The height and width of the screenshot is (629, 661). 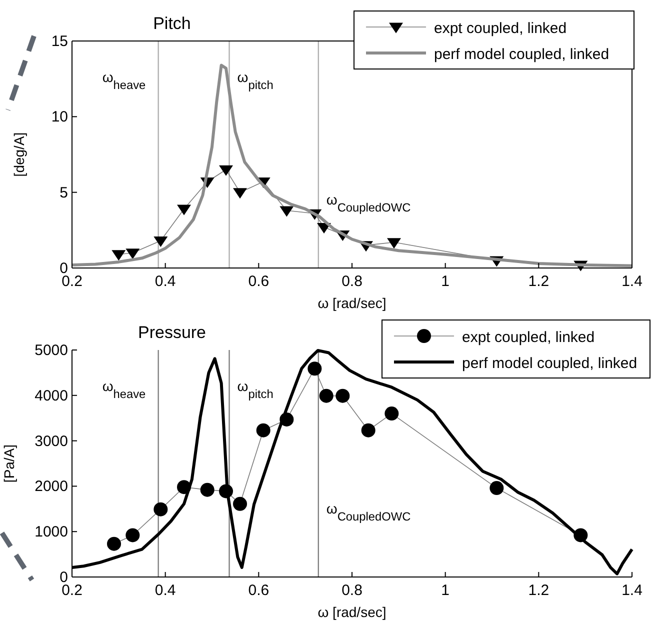 What do you see at coordinates (51, 395) in the screenshot?
I see `y-tick-label: 4000` at bounding box center [51, 395].